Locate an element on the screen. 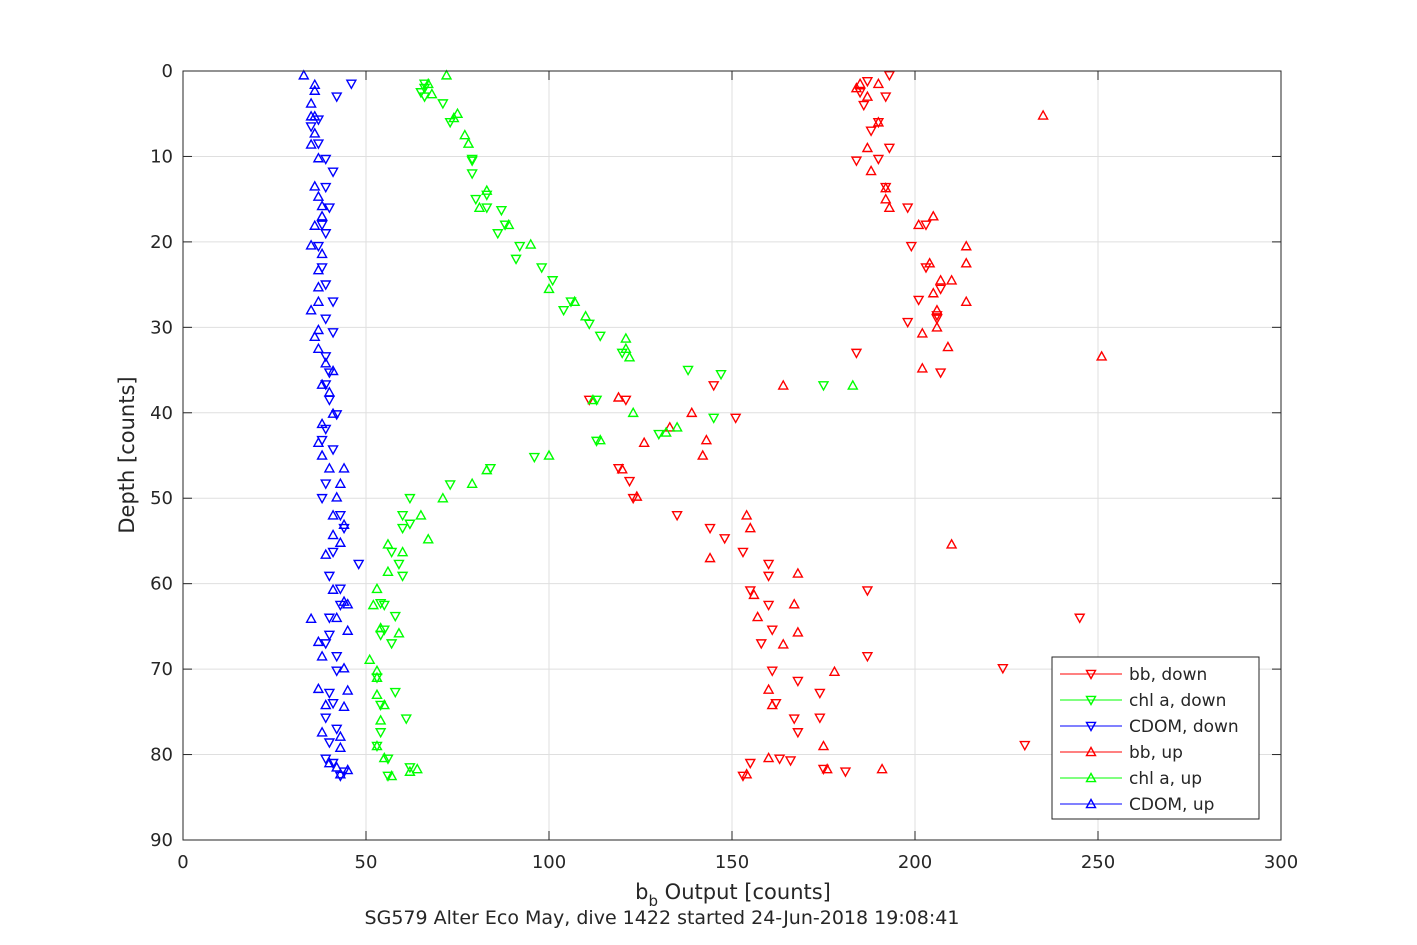 This screenshot has width=1417, height=945. y-tick-label: 90 is located at coordinates (161, 840).